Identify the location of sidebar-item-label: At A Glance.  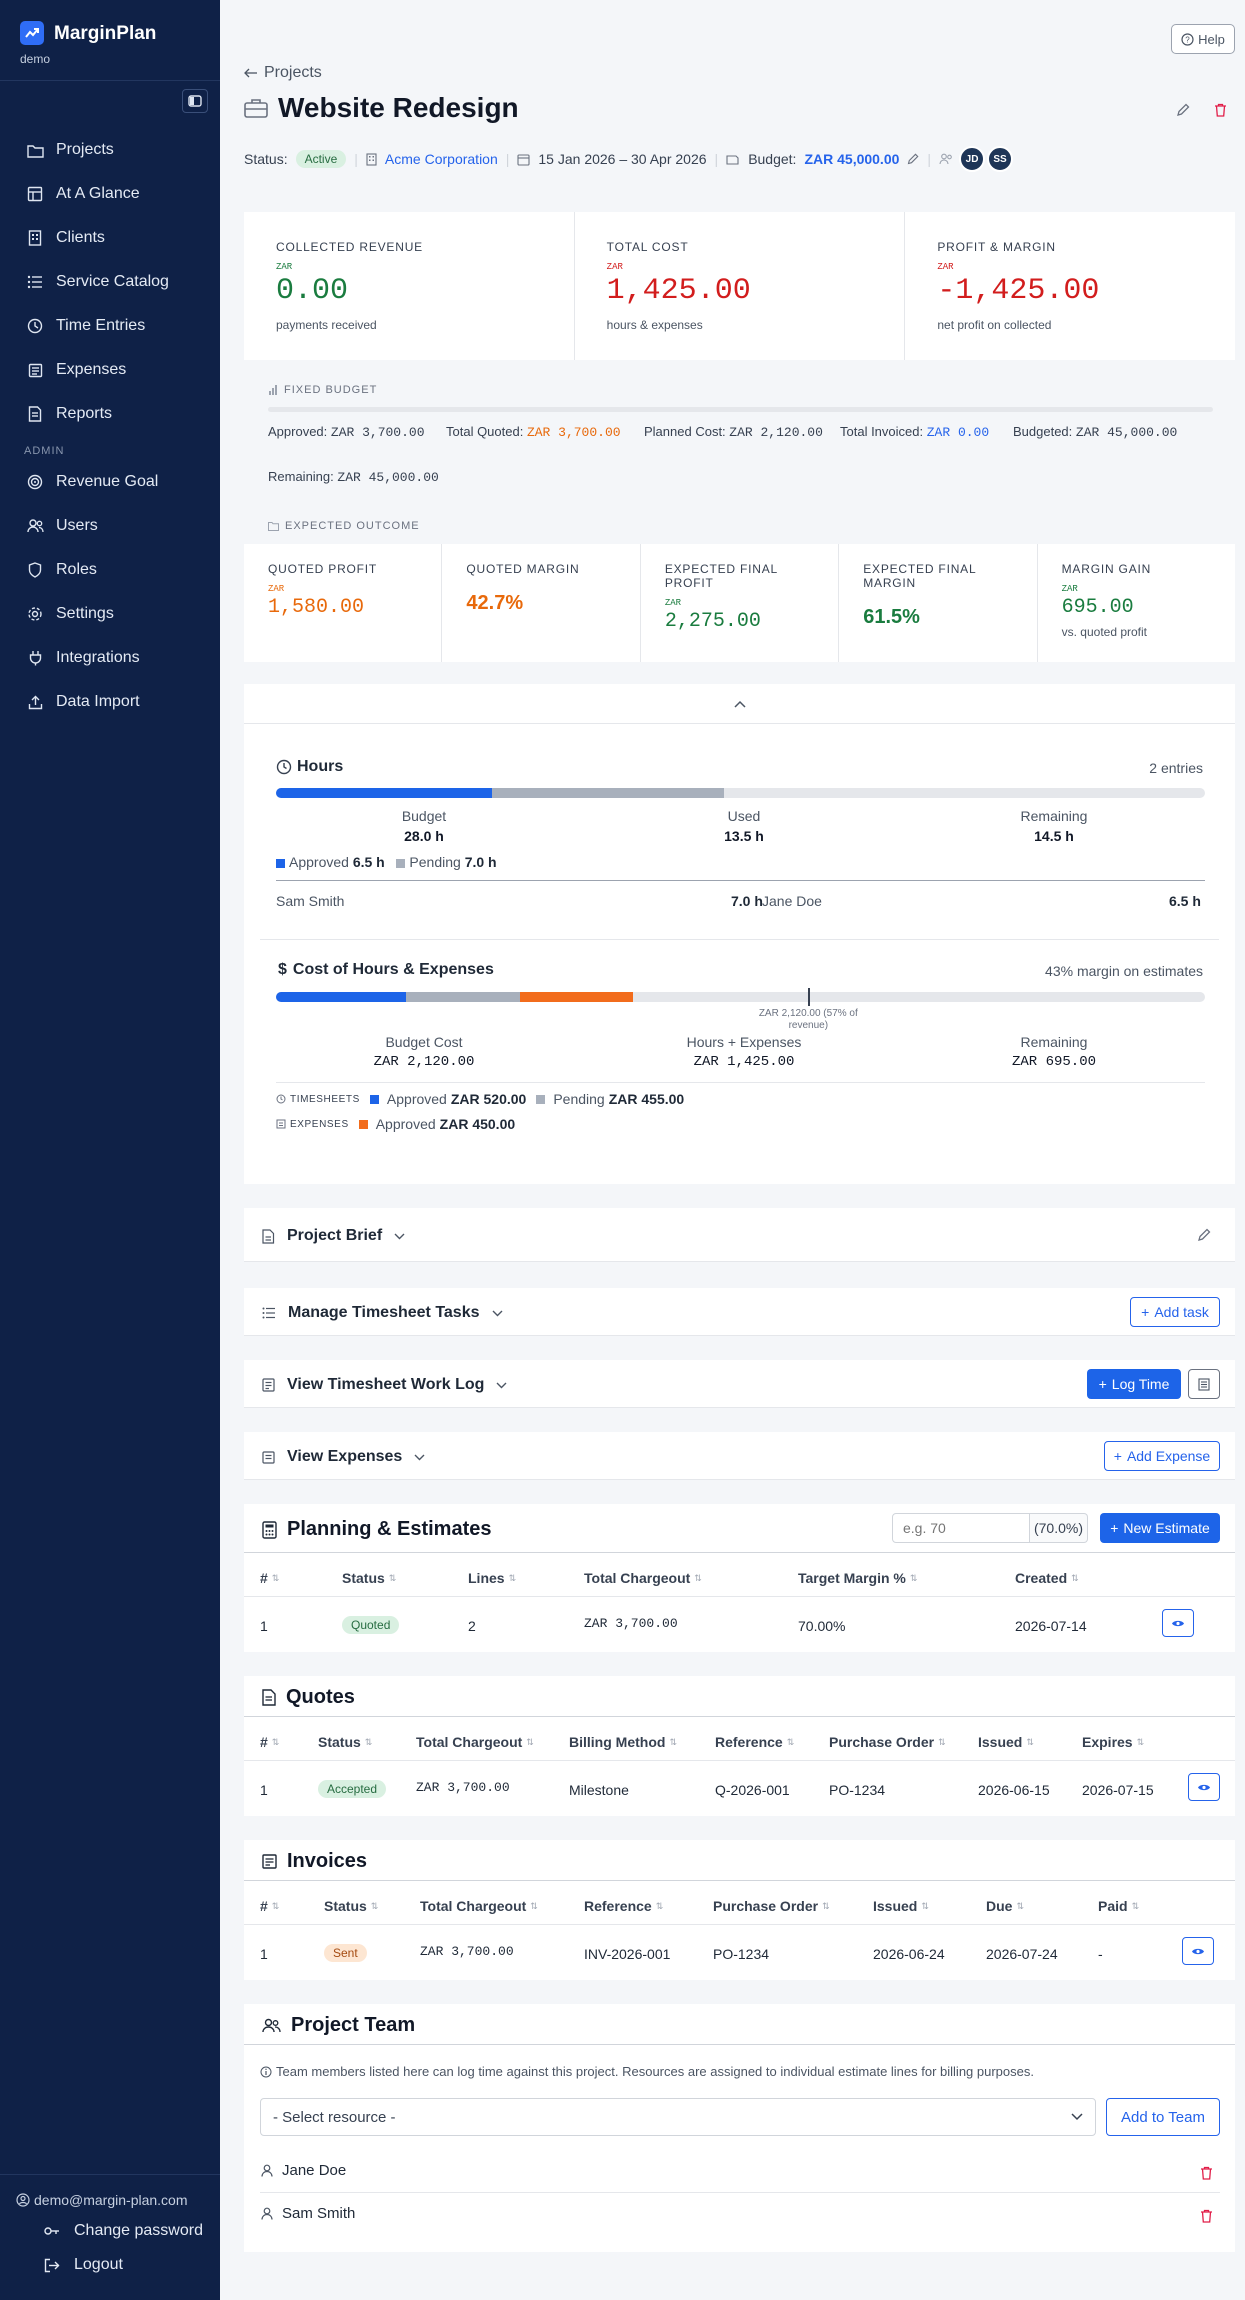
(98, 193).